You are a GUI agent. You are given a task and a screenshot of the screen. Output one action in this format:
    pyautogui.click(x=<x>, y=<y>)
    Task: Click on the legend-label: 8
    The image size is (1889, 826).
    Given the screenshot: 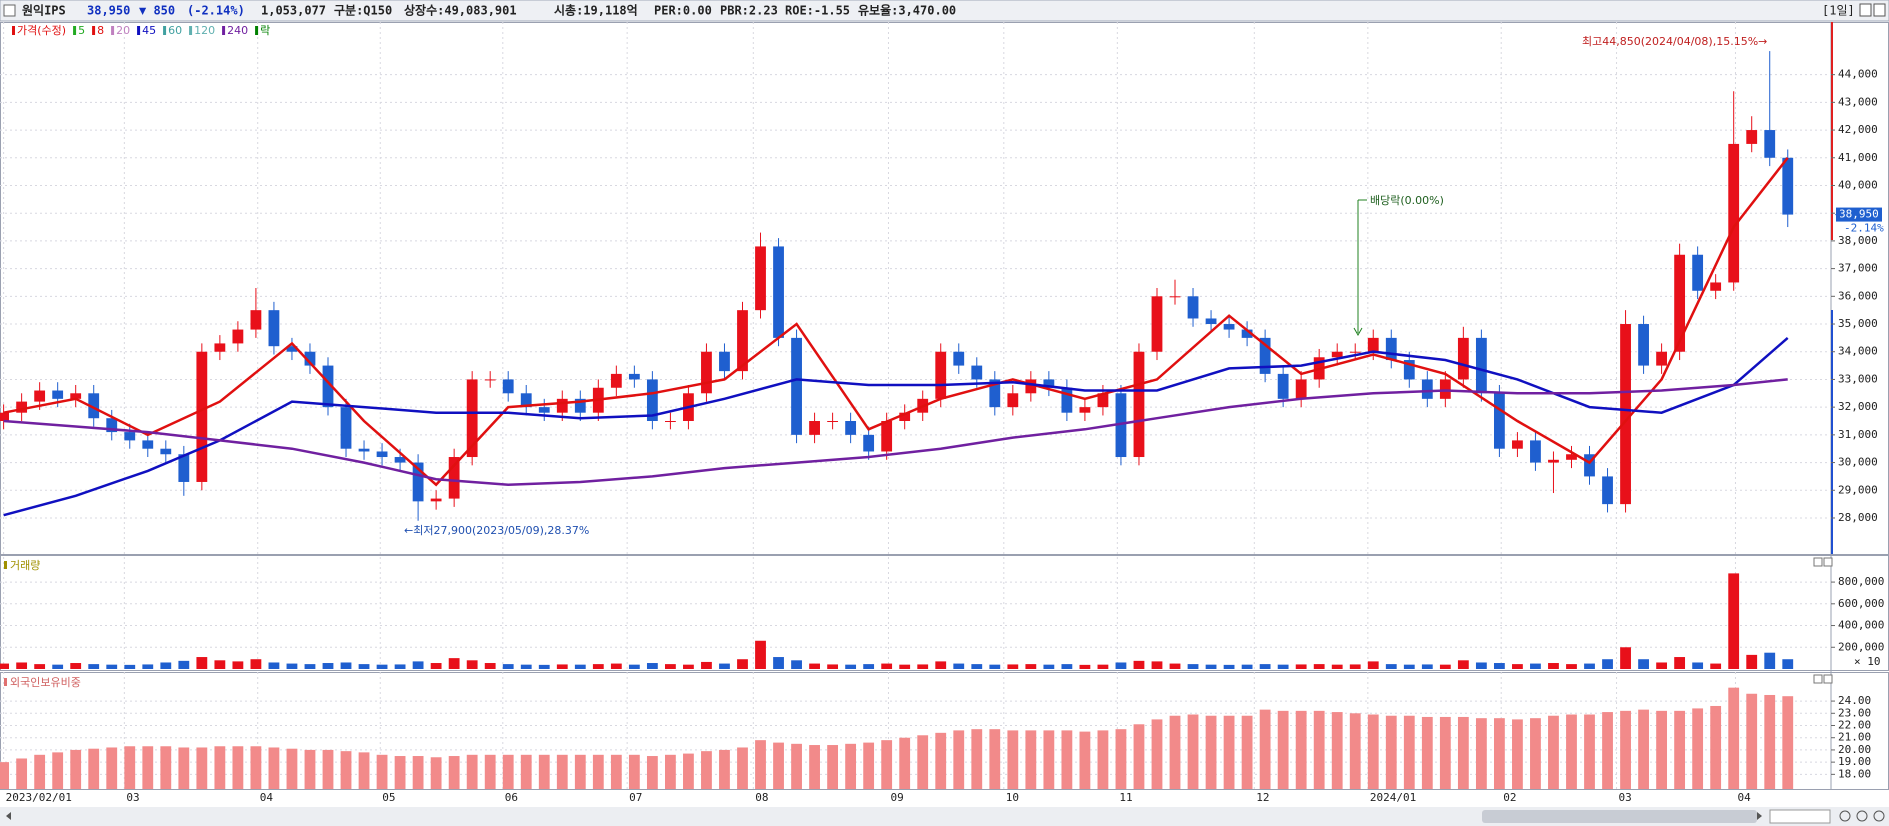 What is the action you would take?
    pyautogui.click(x=100, y=30)
    